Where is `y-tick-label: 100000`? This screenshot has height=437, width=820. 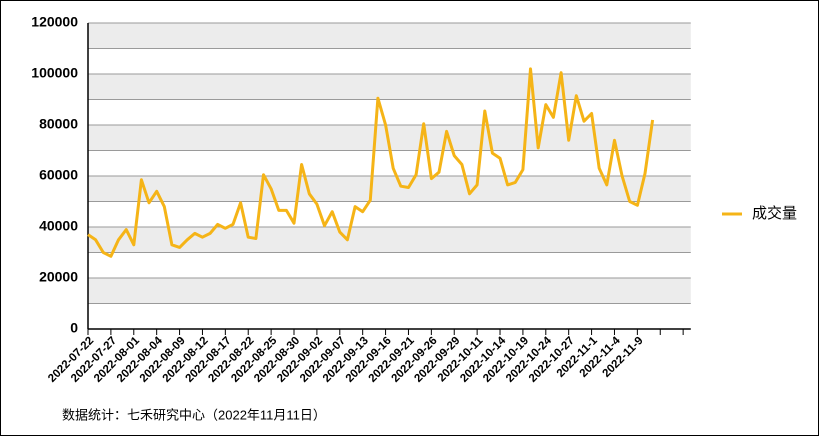
y-tick-label: 100000 is located at coordinates (54, 73).